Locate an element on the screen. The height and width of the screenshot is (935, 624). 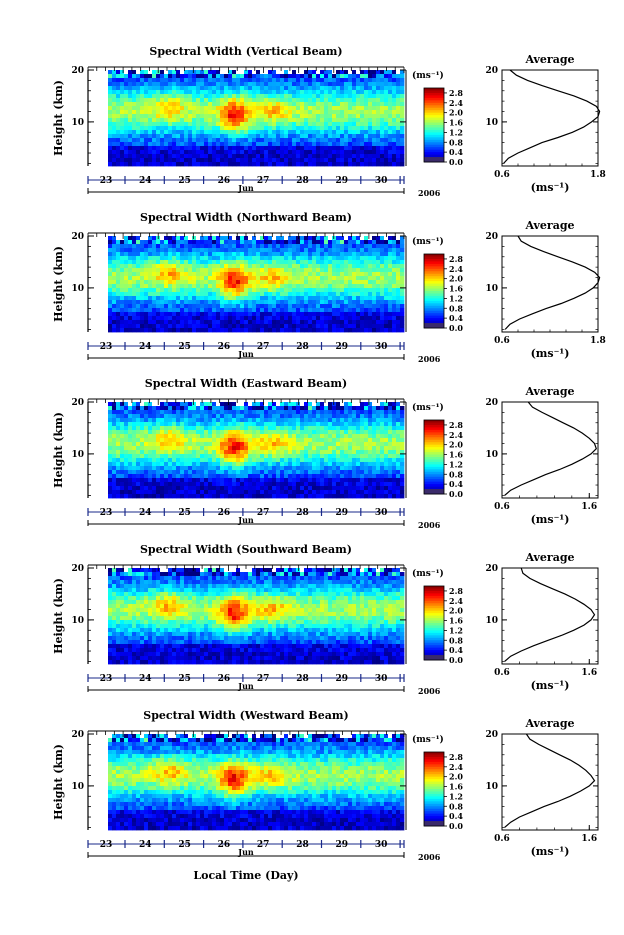
colorbar-tick-label: 0.8 is located at coordinates (456, 474).